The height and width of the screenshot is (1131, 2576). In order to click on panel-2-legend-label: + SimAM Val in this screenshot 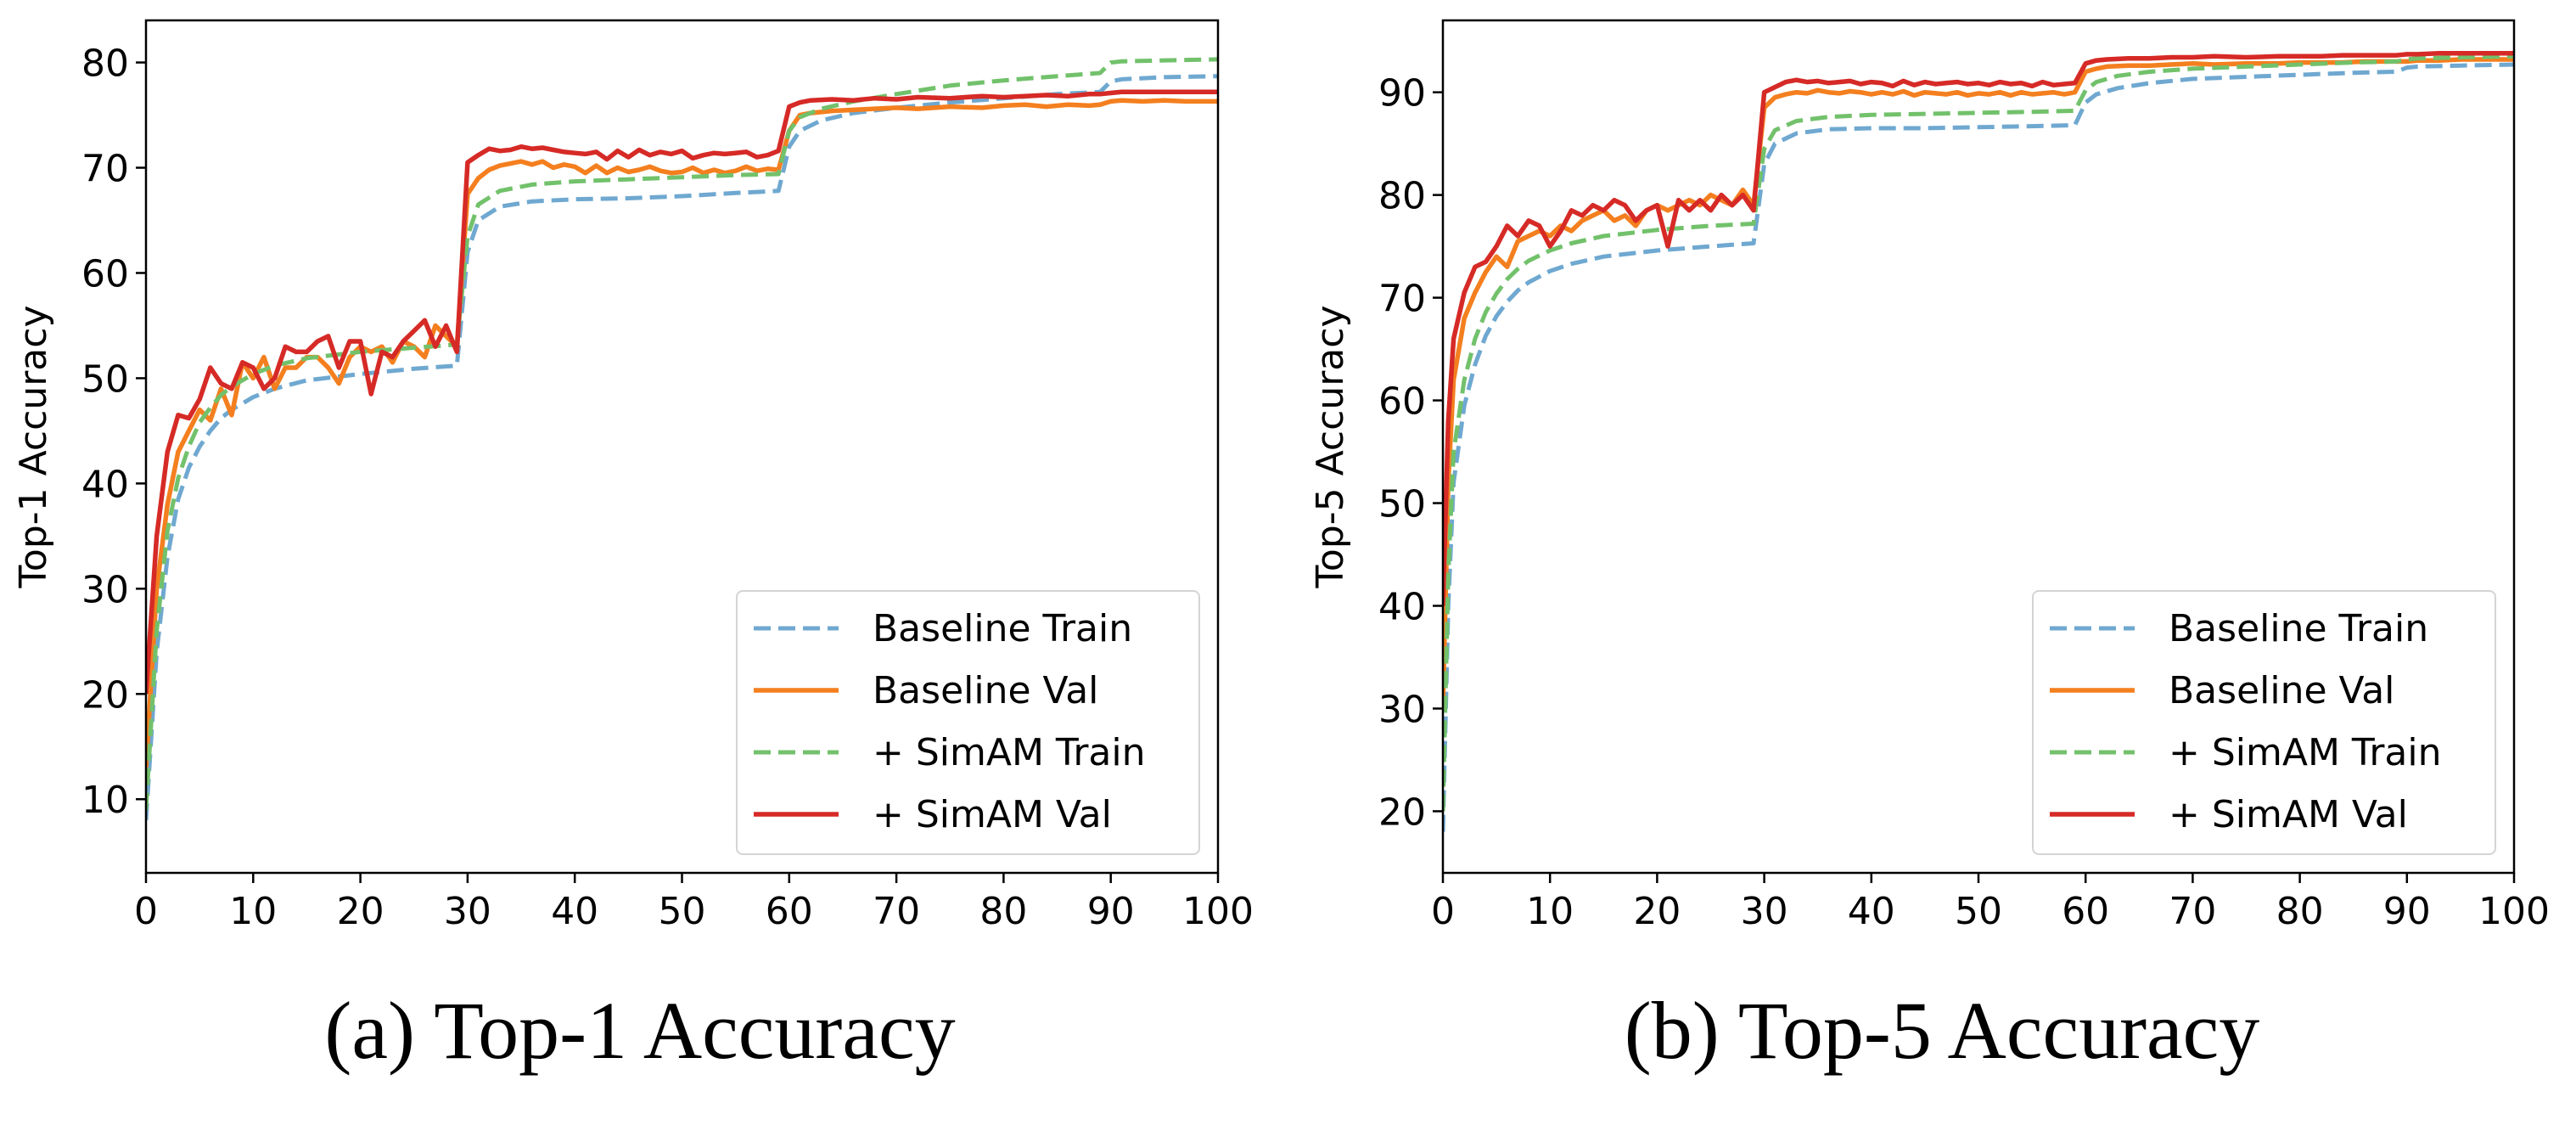, I will do `click(2288, 814)`.